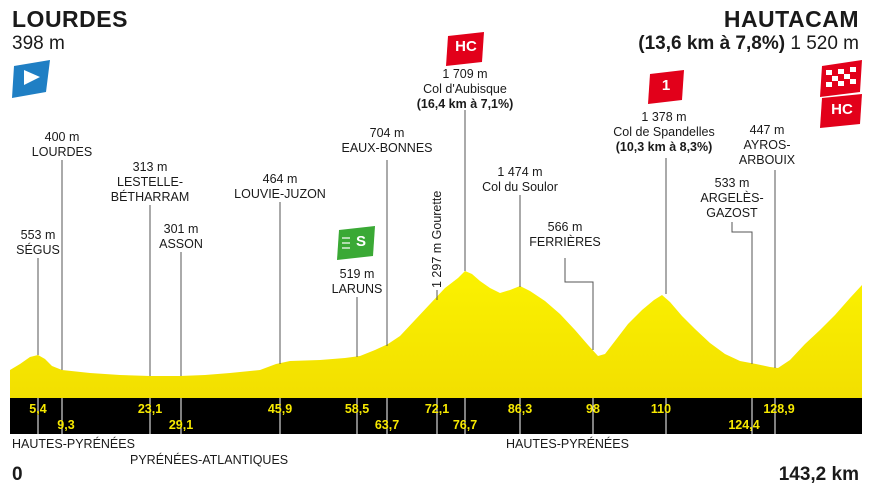  What do you see at coordinates (150, 409) in the screenshot?
I see `km-marker: 23,1` at bounding box center [150, 409].